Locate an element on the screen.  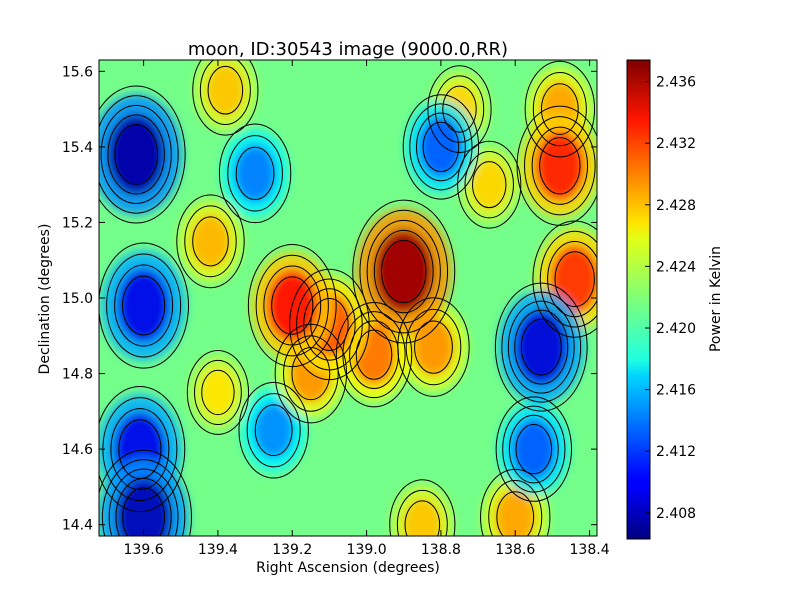
x-axis-label: Right Ascension (degrees) is located at coordinates (348, 568).